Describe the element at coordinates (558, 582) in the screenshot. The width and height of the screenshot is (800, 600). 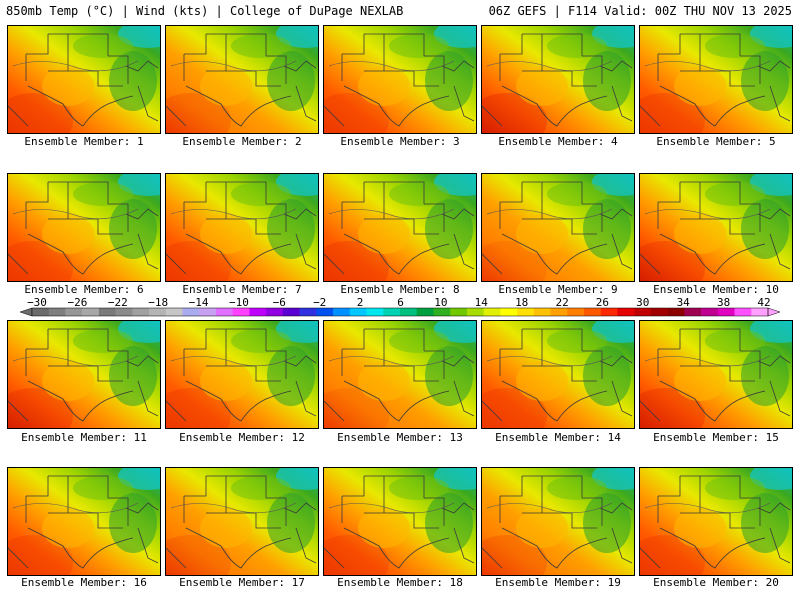
I see `panel-label: Ensemble Member: 19` at that location.